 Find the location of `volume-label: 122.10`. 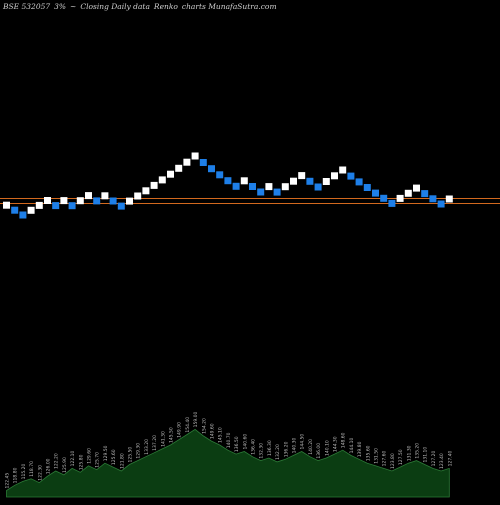

volume-label: 122.10 is located at coordinates (73, 459).